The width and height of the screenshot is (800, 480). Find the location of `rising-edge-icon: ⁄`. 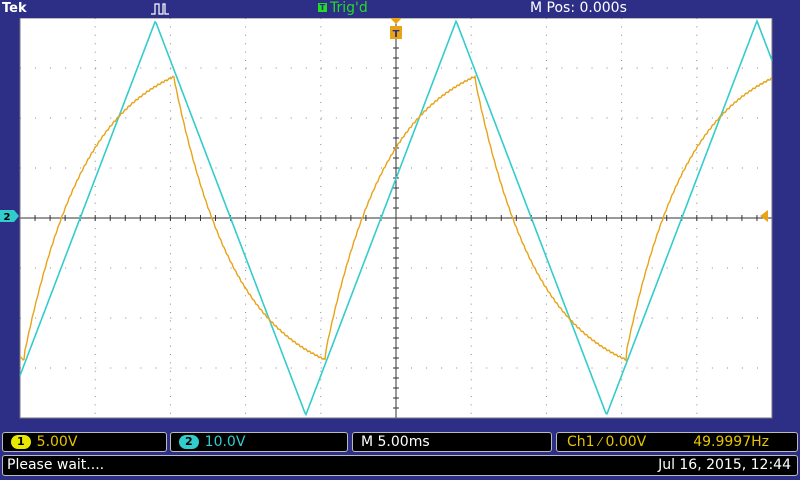

rising-edge-icon: ⁄ is located at coordinates (600, 442).